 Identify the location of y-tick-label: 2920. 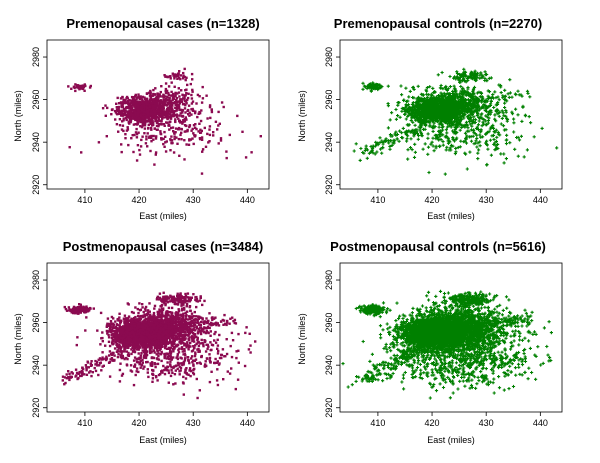
(36, 185).